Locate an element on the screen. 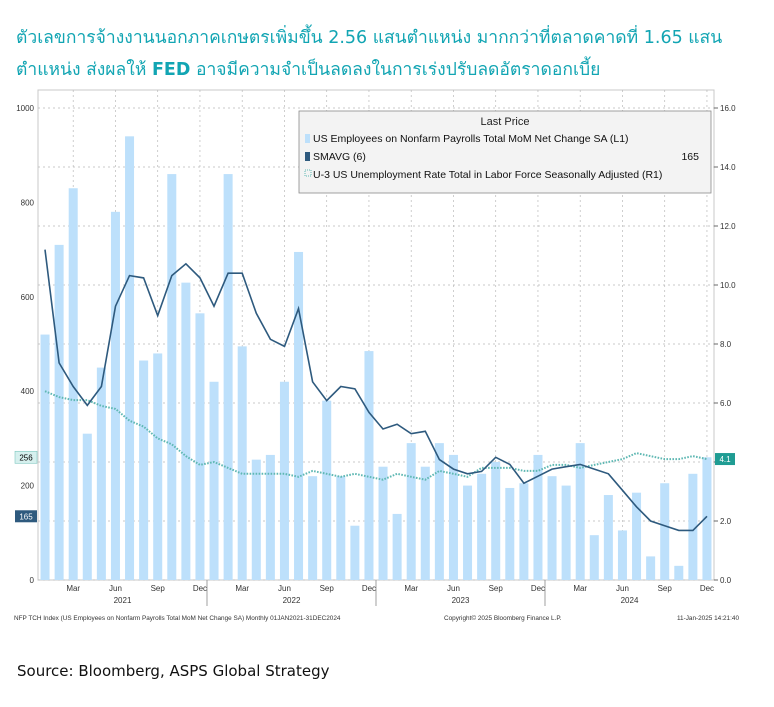  left-axis-tick-label: 600 is located at coordinates (28, 297).